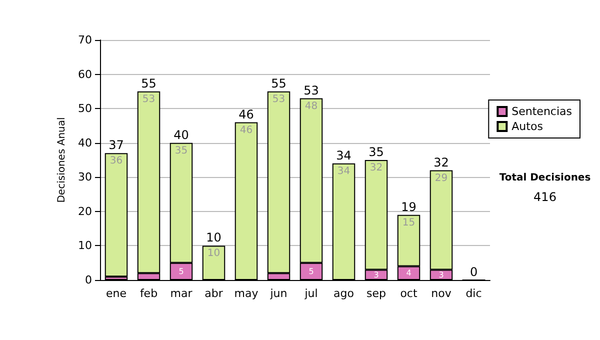 The height and width of the screenshot is (340, 600). What do you see at coordinates (344, 293) in the screenshot?
I see `x-tick-label: ago` at bounding box center [344, 293].